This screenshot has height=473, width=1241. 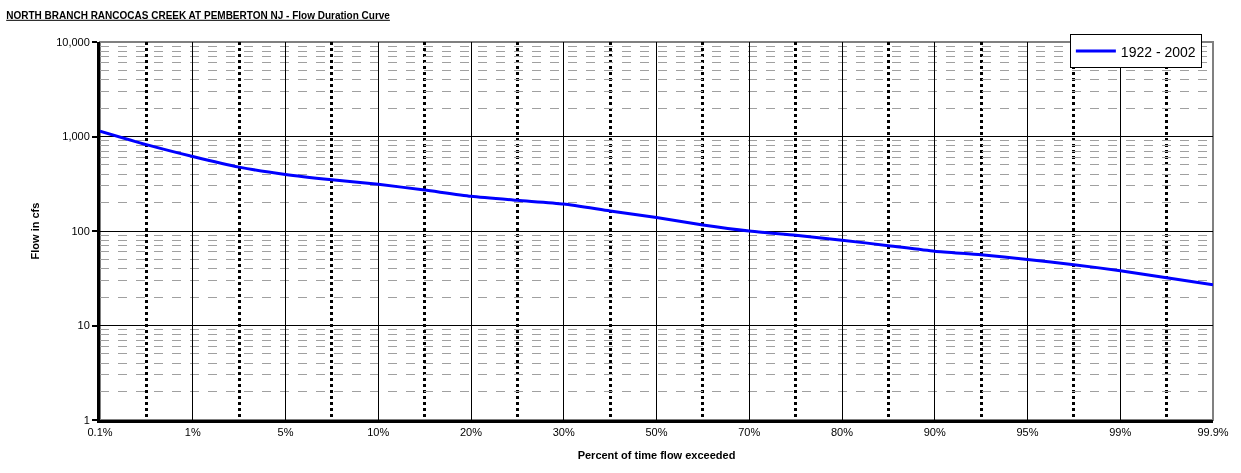 What do you see at coordinates (563, 432) in the screenshot?
I see `x-tick-label: 30%` at bounding box center [563, 432].